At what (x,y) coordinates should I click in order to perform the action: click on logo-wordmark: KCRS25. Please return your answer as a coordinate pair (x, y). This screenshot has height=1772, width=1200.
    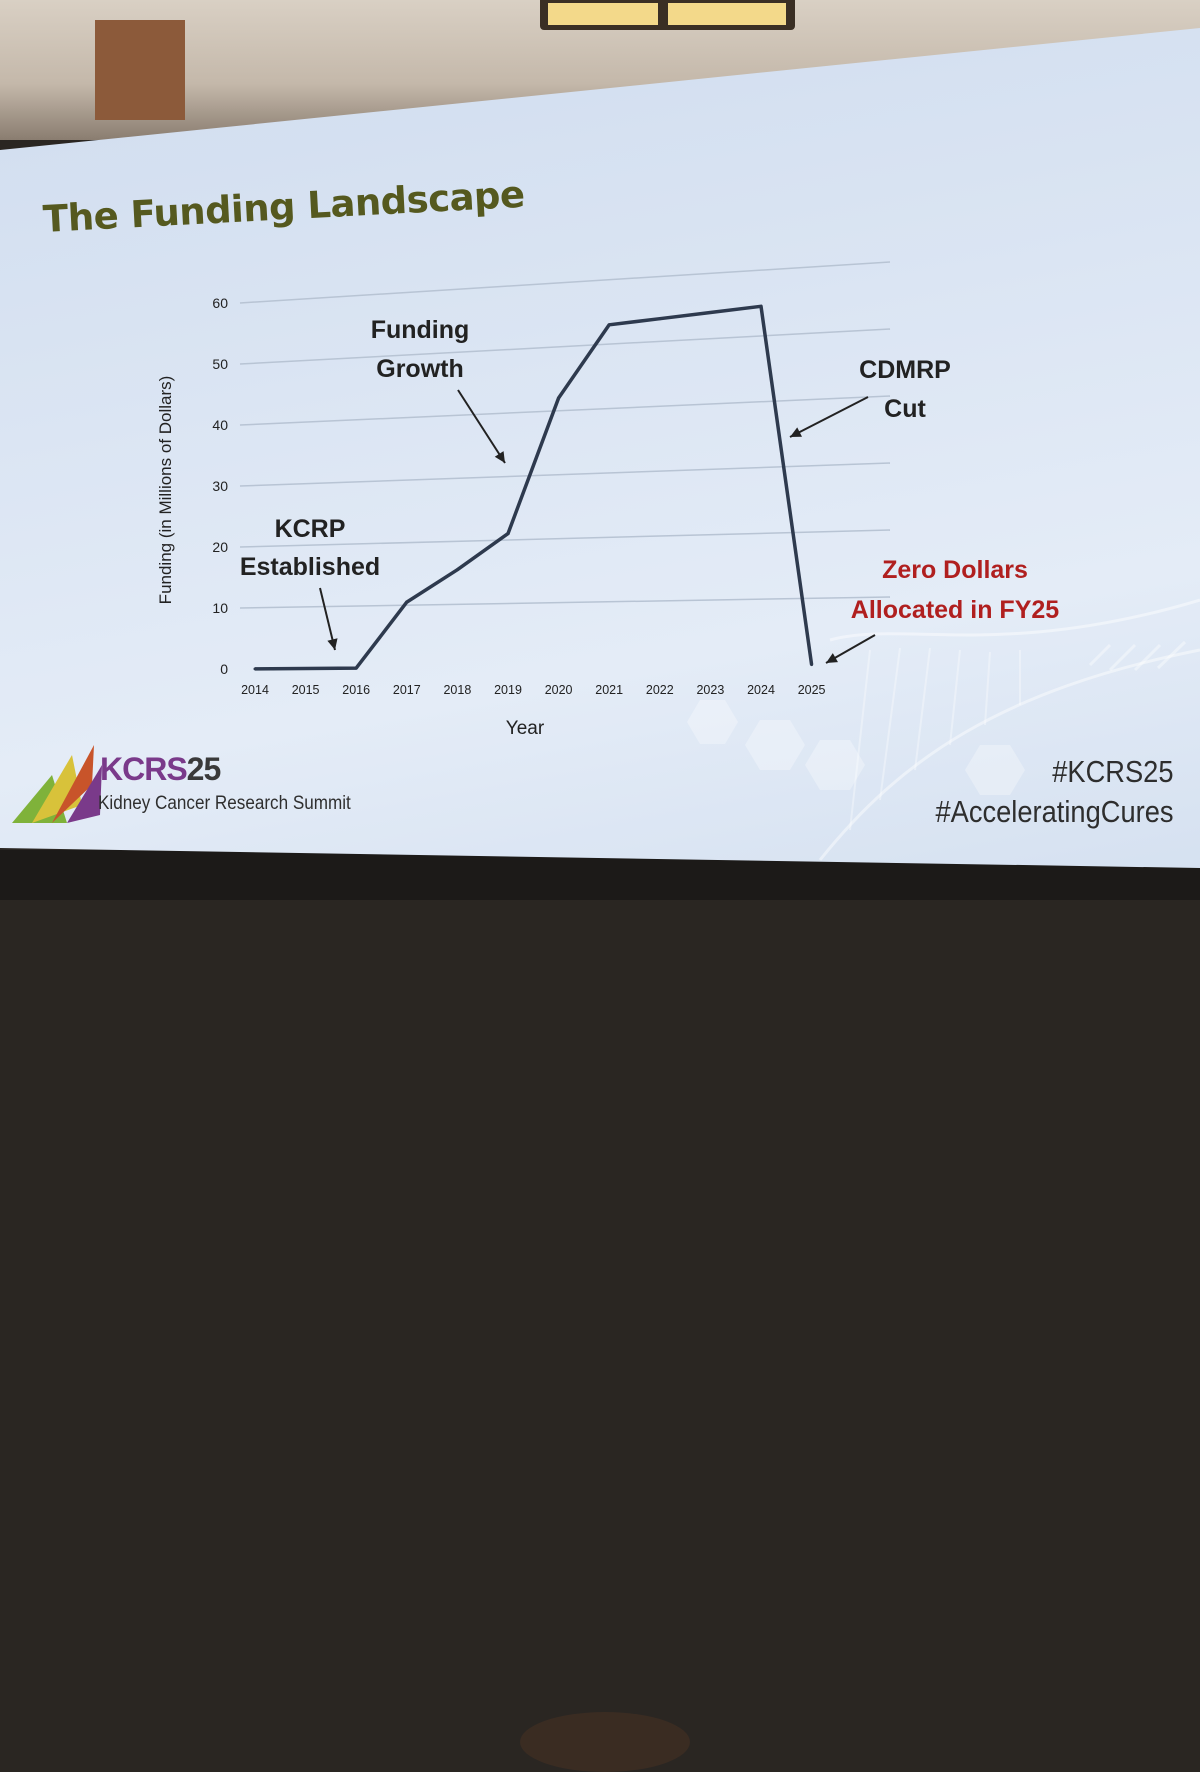
    Looking at the image, I should click on (160, 769).